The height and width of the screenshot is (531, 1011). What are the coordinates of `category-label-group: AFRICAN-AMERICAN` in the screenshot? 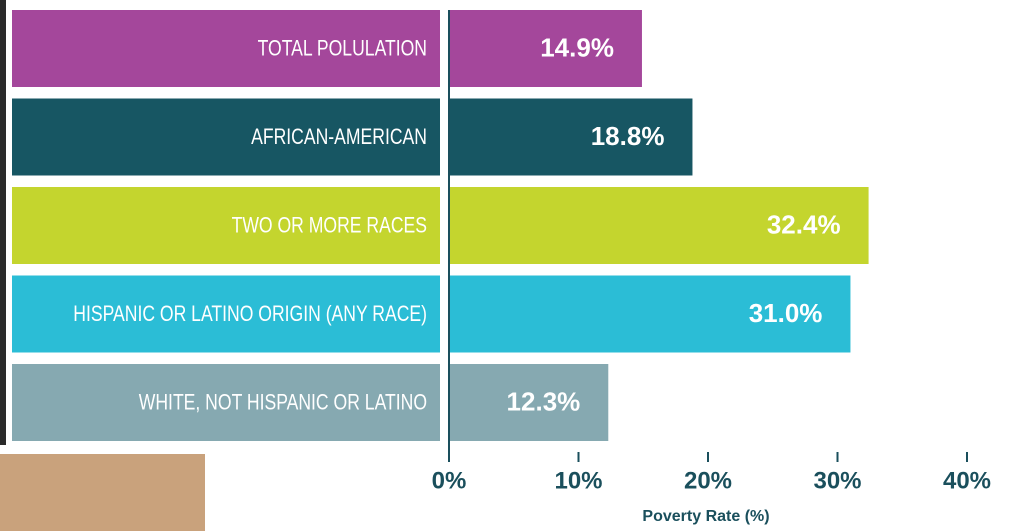 It's located at (339, 137).